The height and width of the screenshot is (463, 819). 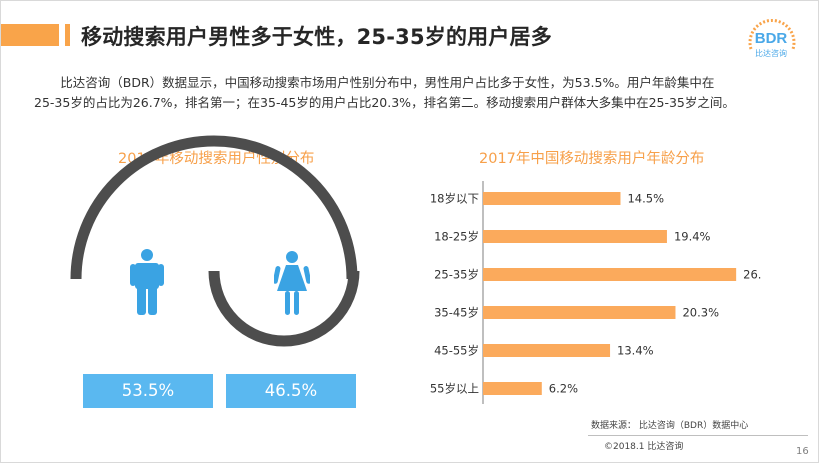 I want to click on category-label: 55岁以上, so click(x=454, y=389).